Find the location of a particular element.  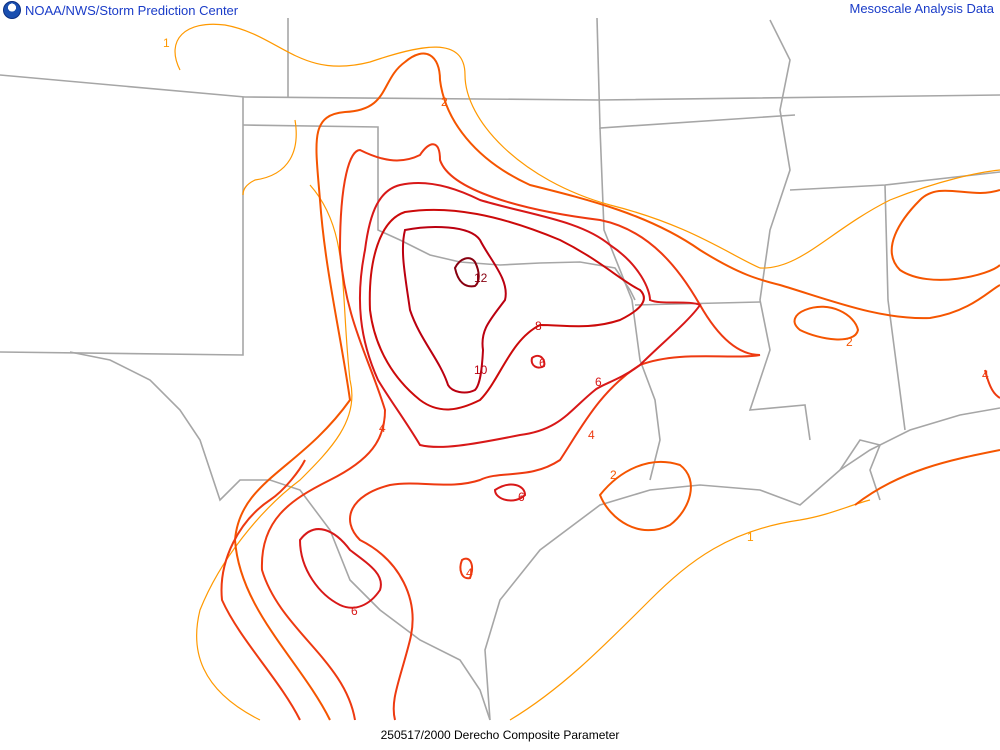

noaa-logo-icon is located at coordinates (12, 10).